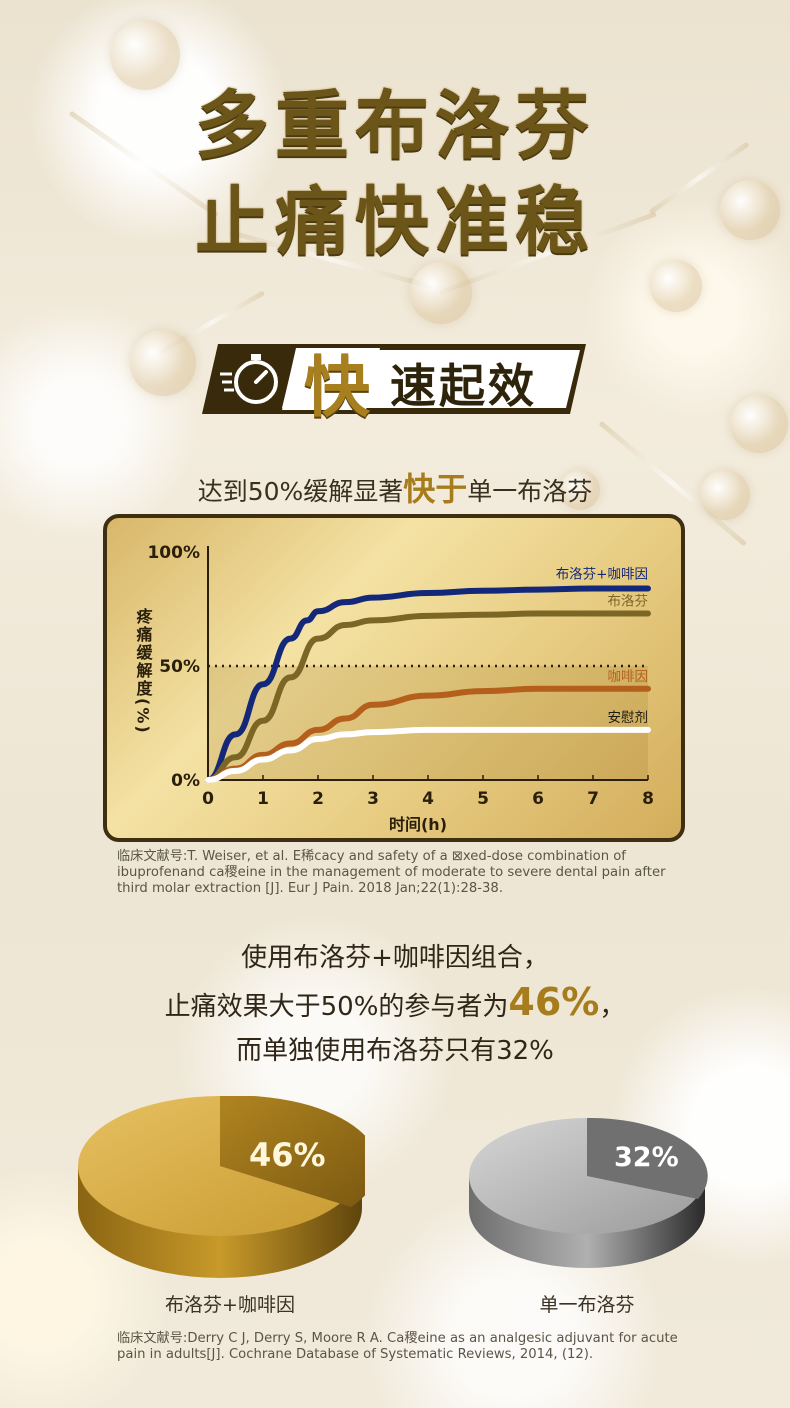 The image size is (790, 1408). What do you see at coordinates (554, 1002) in the screenshot?
I see `message-big-value: 46%` at bounding box center [554, 1002].